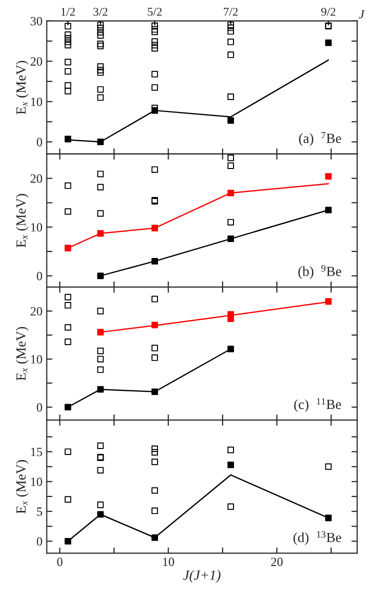 Image resolution: width=374 pixels, height=598 pixels. What do you see at coordinates (68, 12) in the screenshot?
I see `annotation: 1/2` at bounding box center [68, 12].